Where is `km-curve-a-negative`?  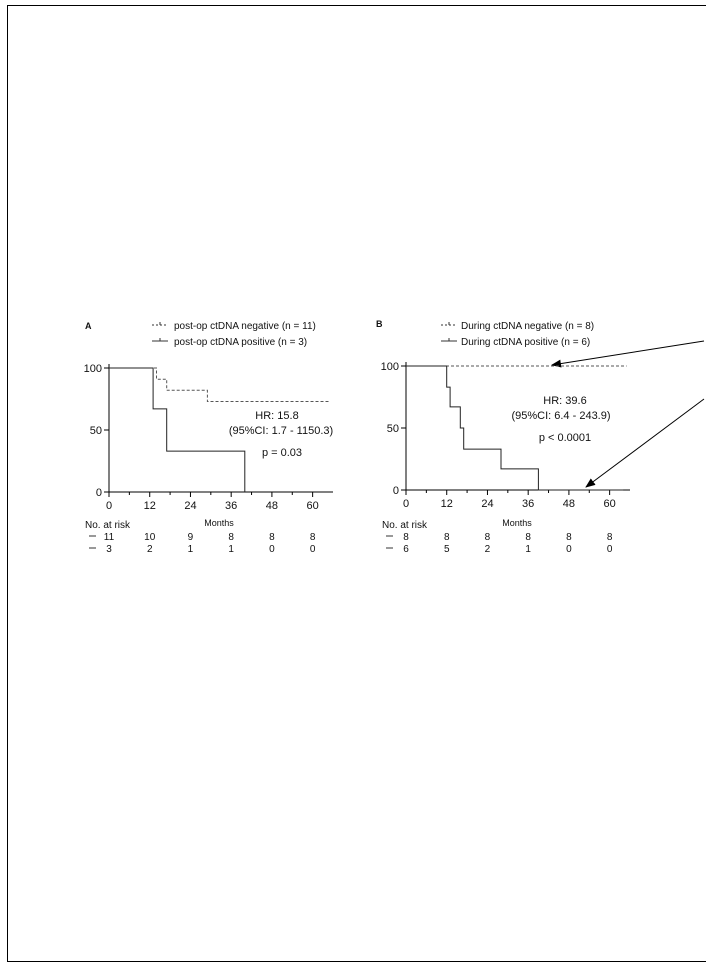
km-curve-a-negative is located at coordinates (219, 384).